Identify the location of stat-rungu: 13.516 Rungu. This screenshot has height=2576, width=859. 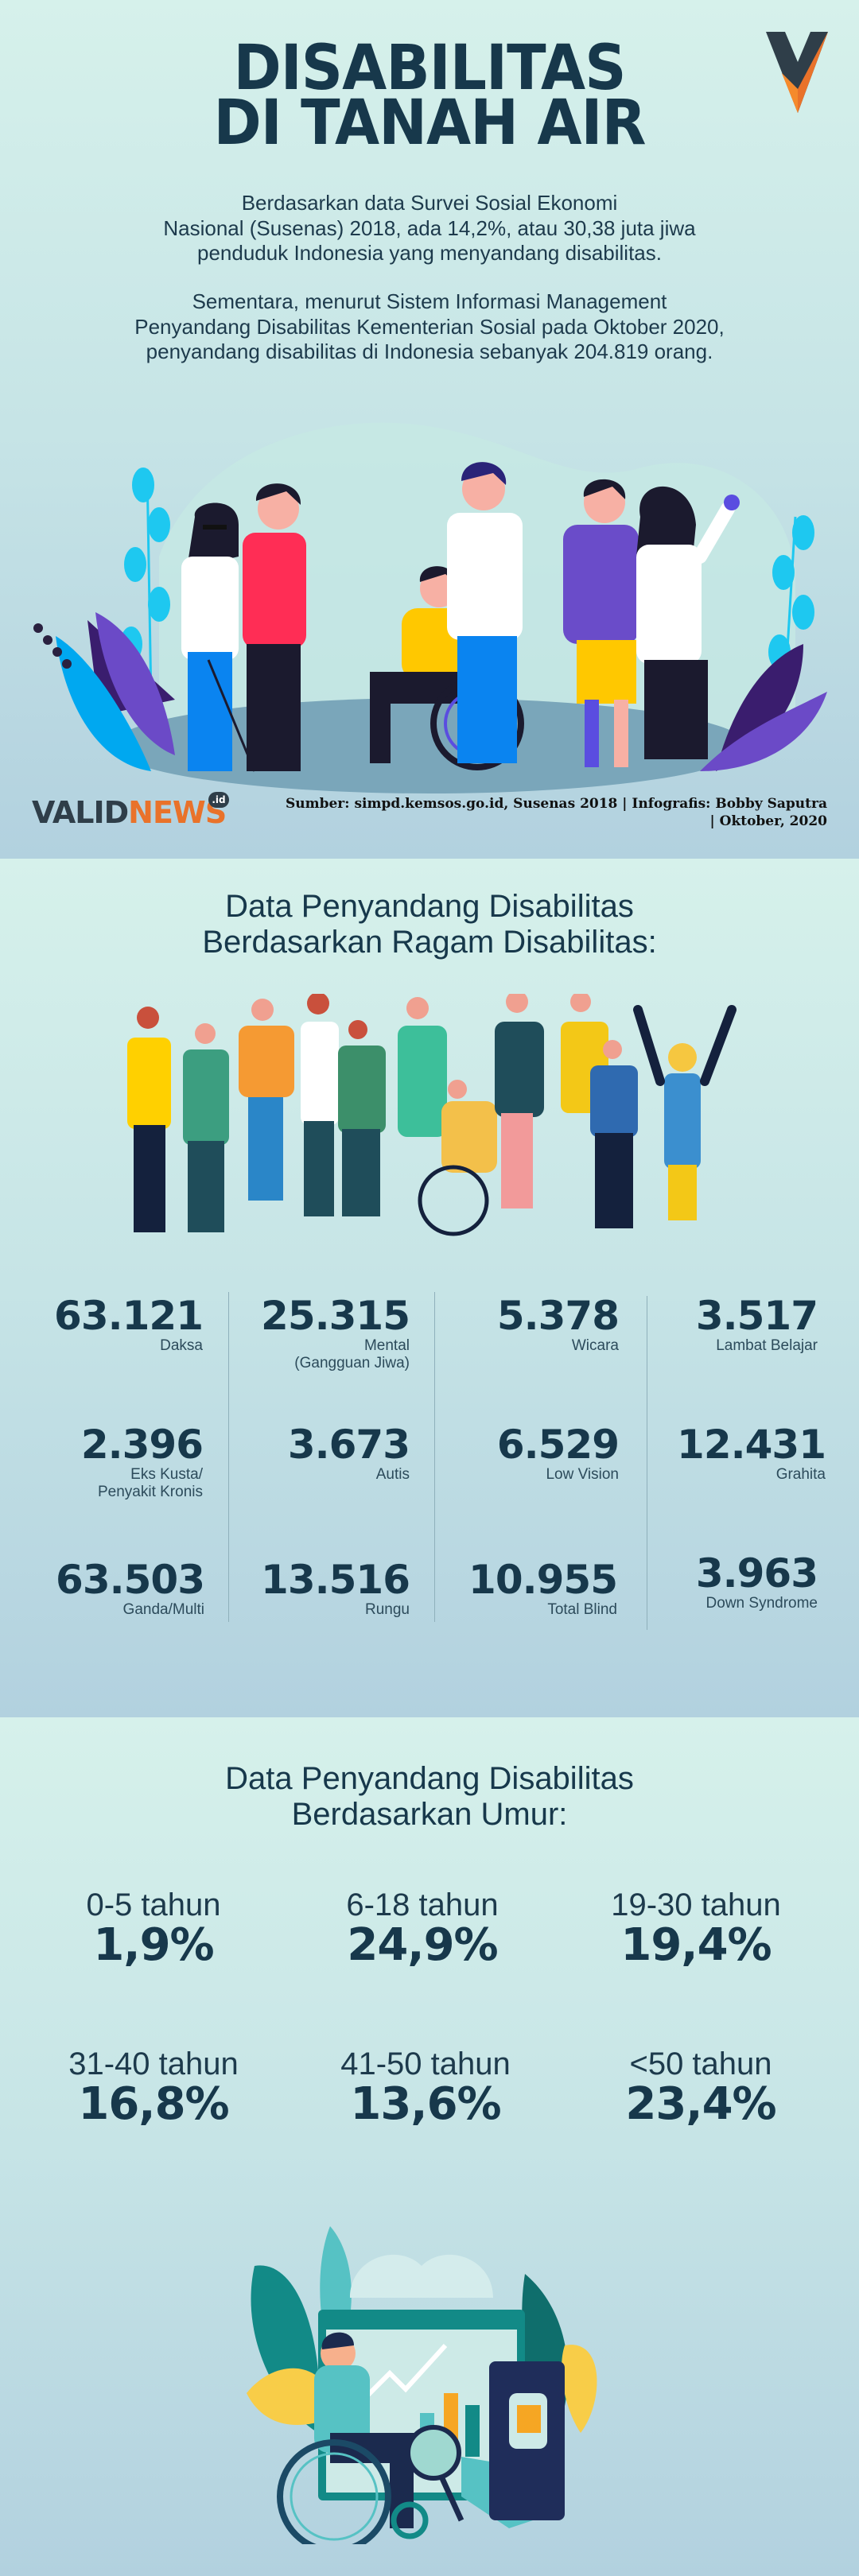
(335, 1587).